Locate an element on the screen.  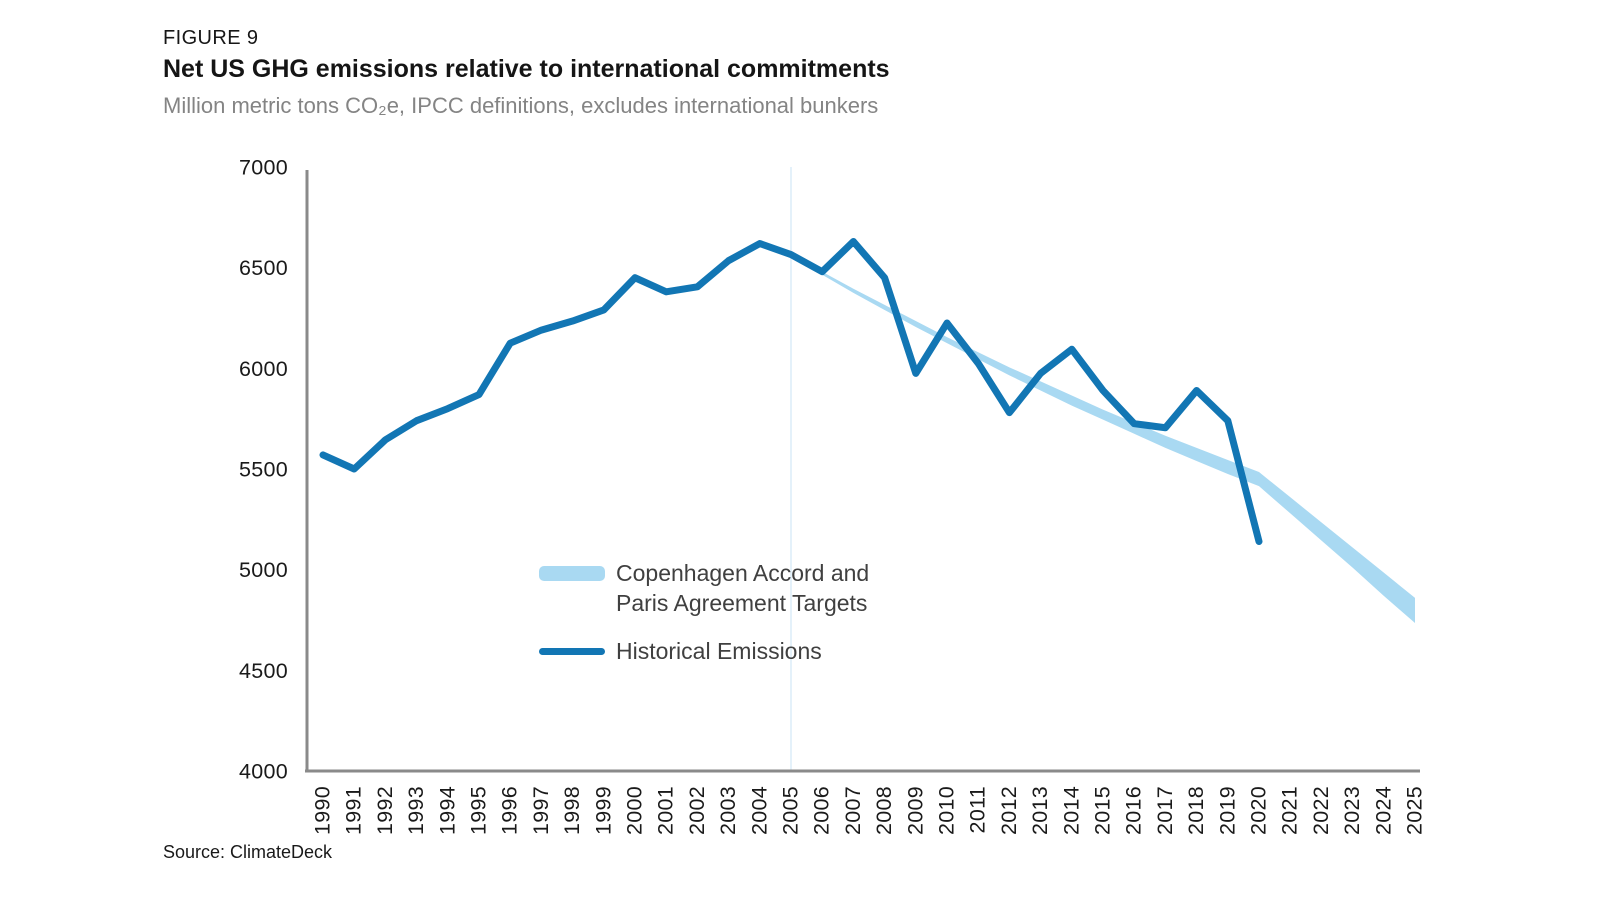
svg-text: 2014 is located at coordinates (1071, 810).